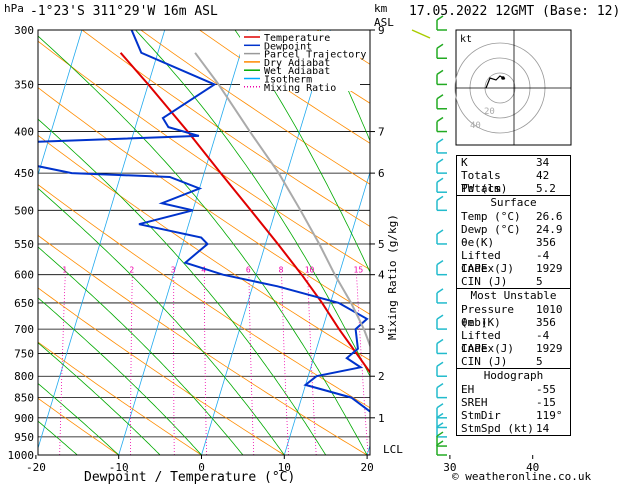  What do you see at coordinates (203, 270) in the screenshot?
I see `mixing-ratio-tick-label: 4` at bounding box center [203, 270].